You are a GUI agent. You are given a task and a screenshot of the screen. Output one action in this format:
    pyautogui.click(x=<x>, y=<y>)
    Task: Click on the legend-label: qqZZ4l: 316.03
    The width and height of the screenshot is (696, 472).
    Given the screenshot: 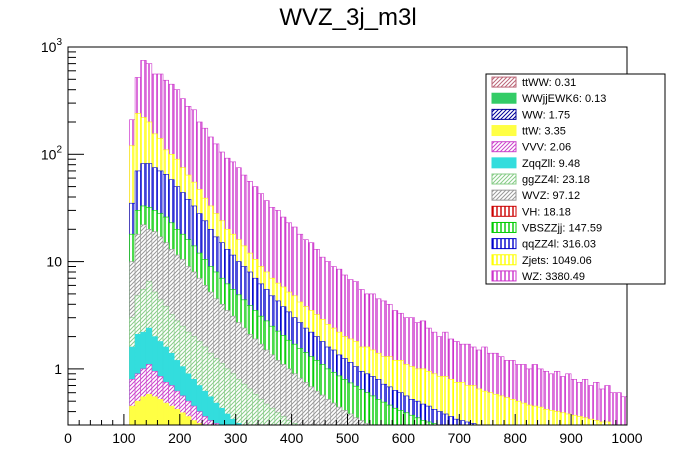 What is the action you would take?
    pyautogui.click(x=559, y=245)
    